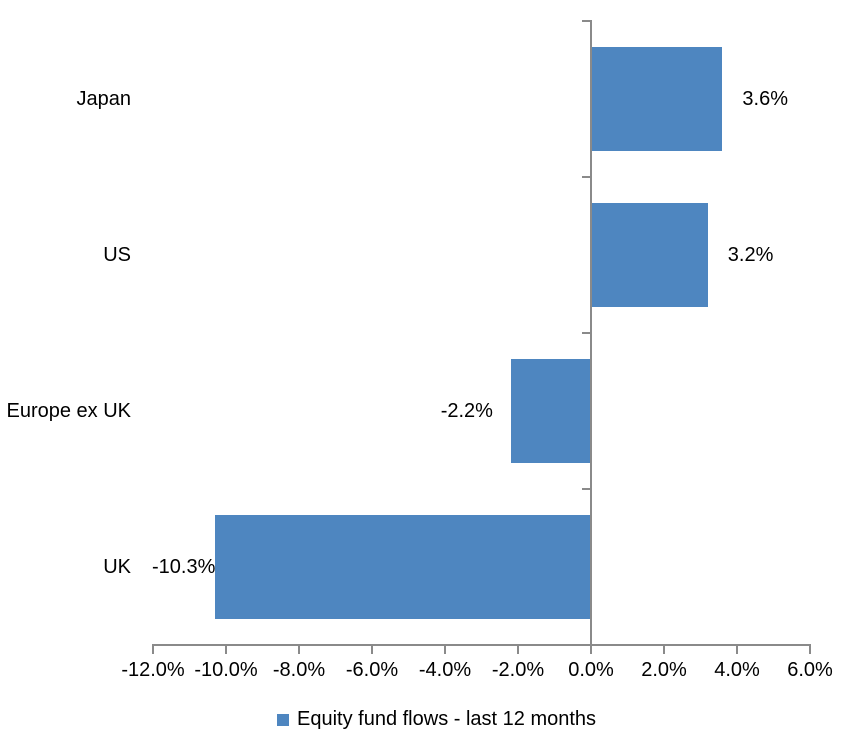 This screenshot has height=747, width=852. I want to click on y-axis-zero-line, so click(591, 337).